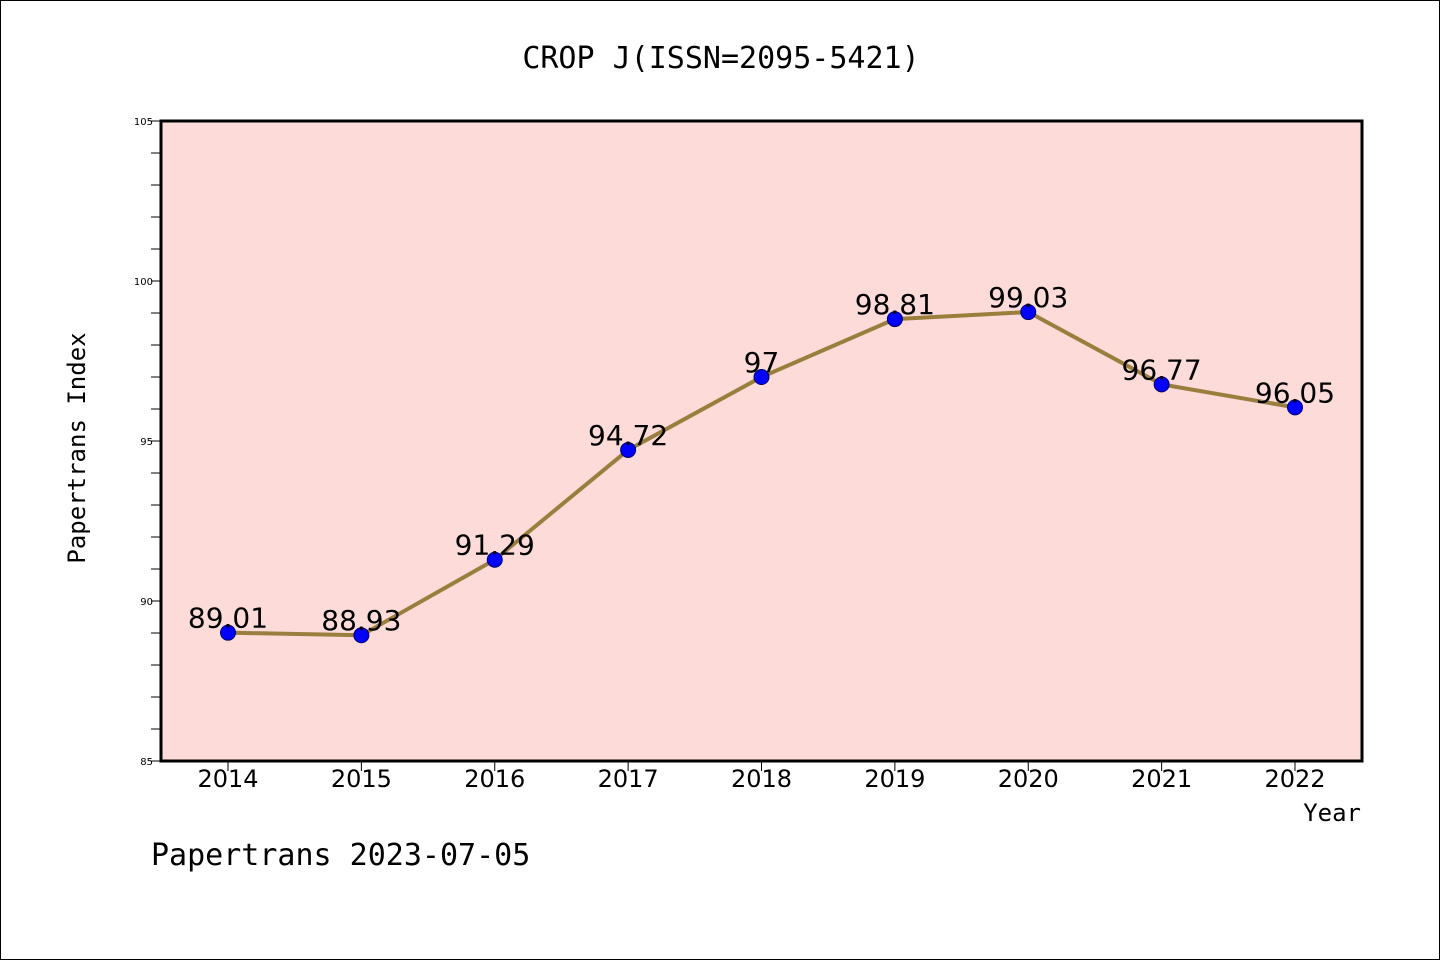 The width and height of the screenshot is (1440, 961). I want to click on x-tick-label: 2021, so click(1161, 779).